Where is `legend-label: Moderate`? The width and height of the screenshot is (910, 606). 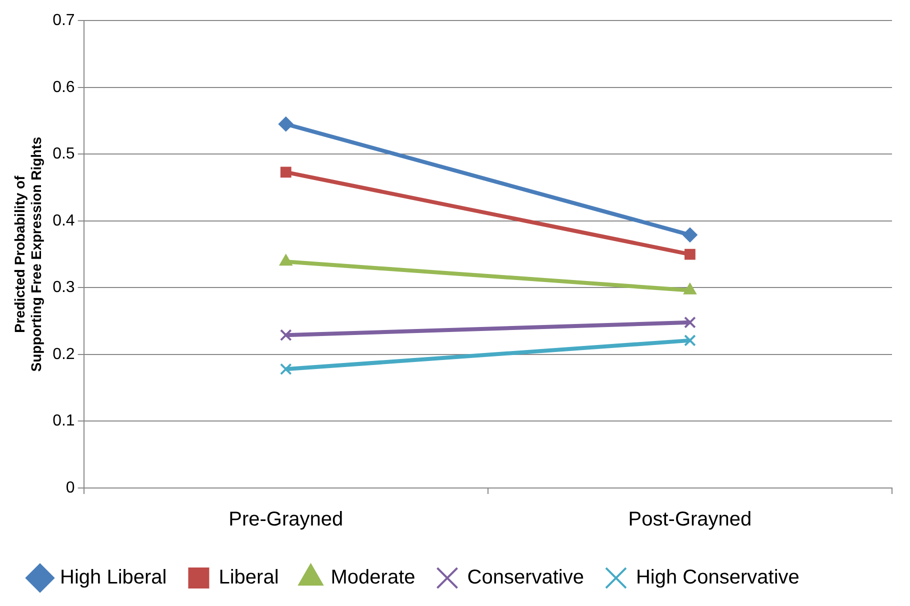 legend-label: Moderate is located at coordinates (373, 577).